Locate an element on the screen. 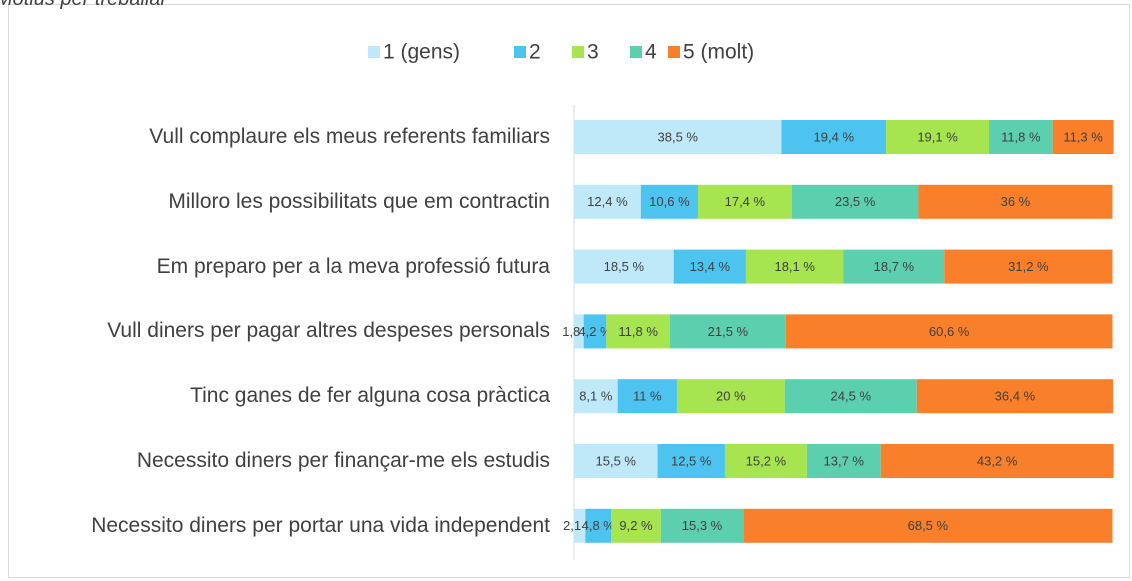 The image size is (1132, 581). value-label: 24,5 % is located at coordinates (851, 396).